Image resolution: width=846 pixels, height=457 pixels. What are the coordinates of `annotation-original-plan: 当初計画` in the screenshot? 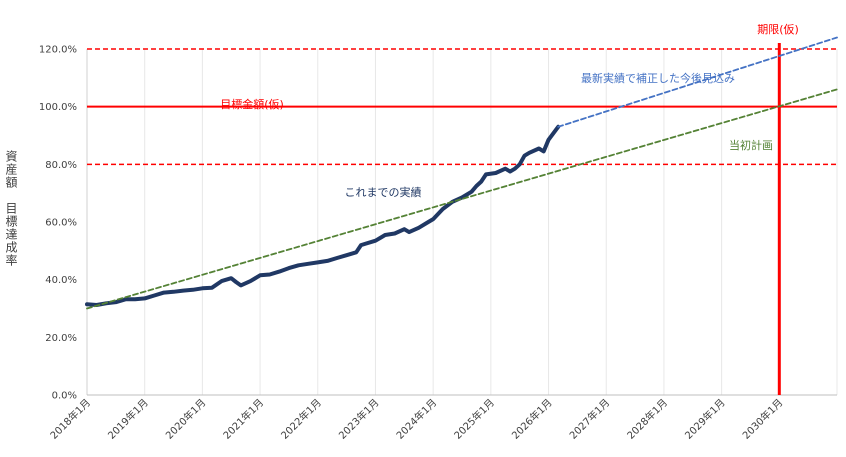 It's located at (751, 145).